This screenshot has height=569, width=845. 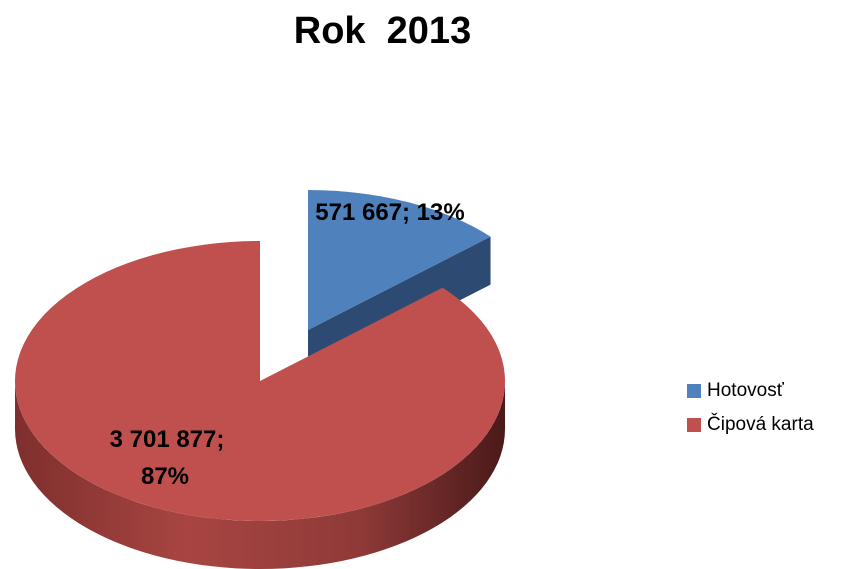 I want to click on data-label-hotovost: 571 667; 13%, so click(x=389, y=212).